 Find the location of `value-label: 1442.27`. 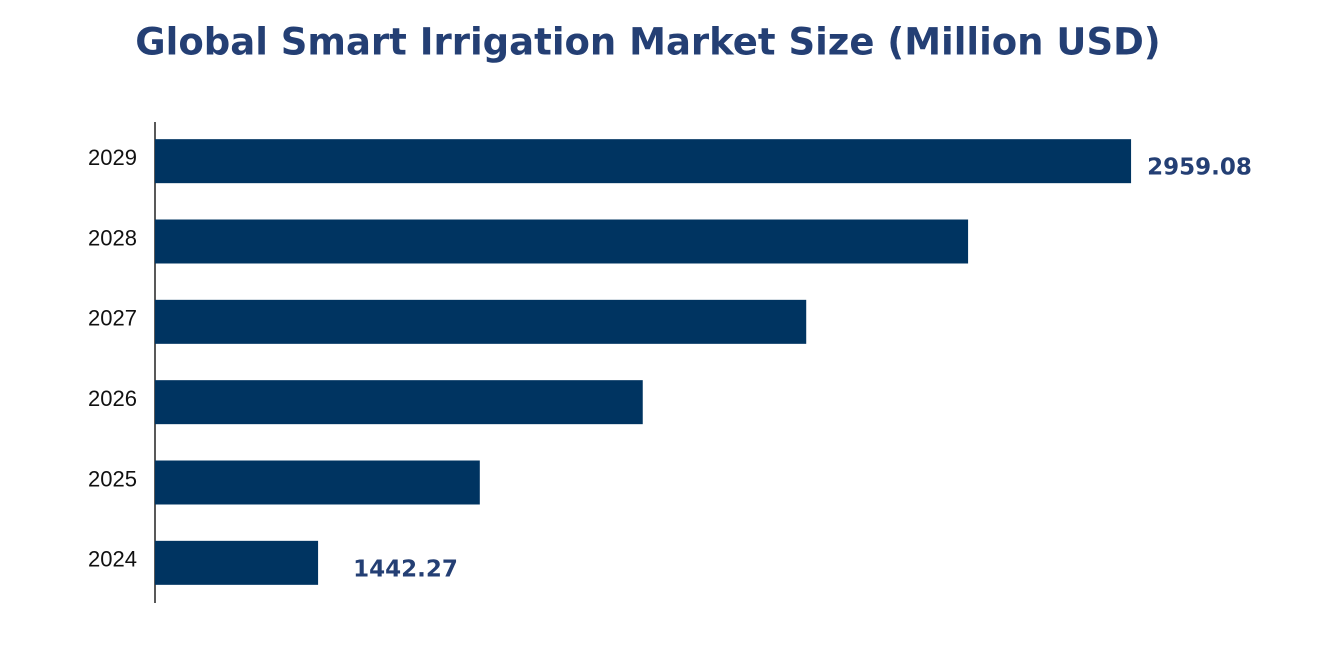

value-label: 1442.27 is located at coordinates (405, 569).